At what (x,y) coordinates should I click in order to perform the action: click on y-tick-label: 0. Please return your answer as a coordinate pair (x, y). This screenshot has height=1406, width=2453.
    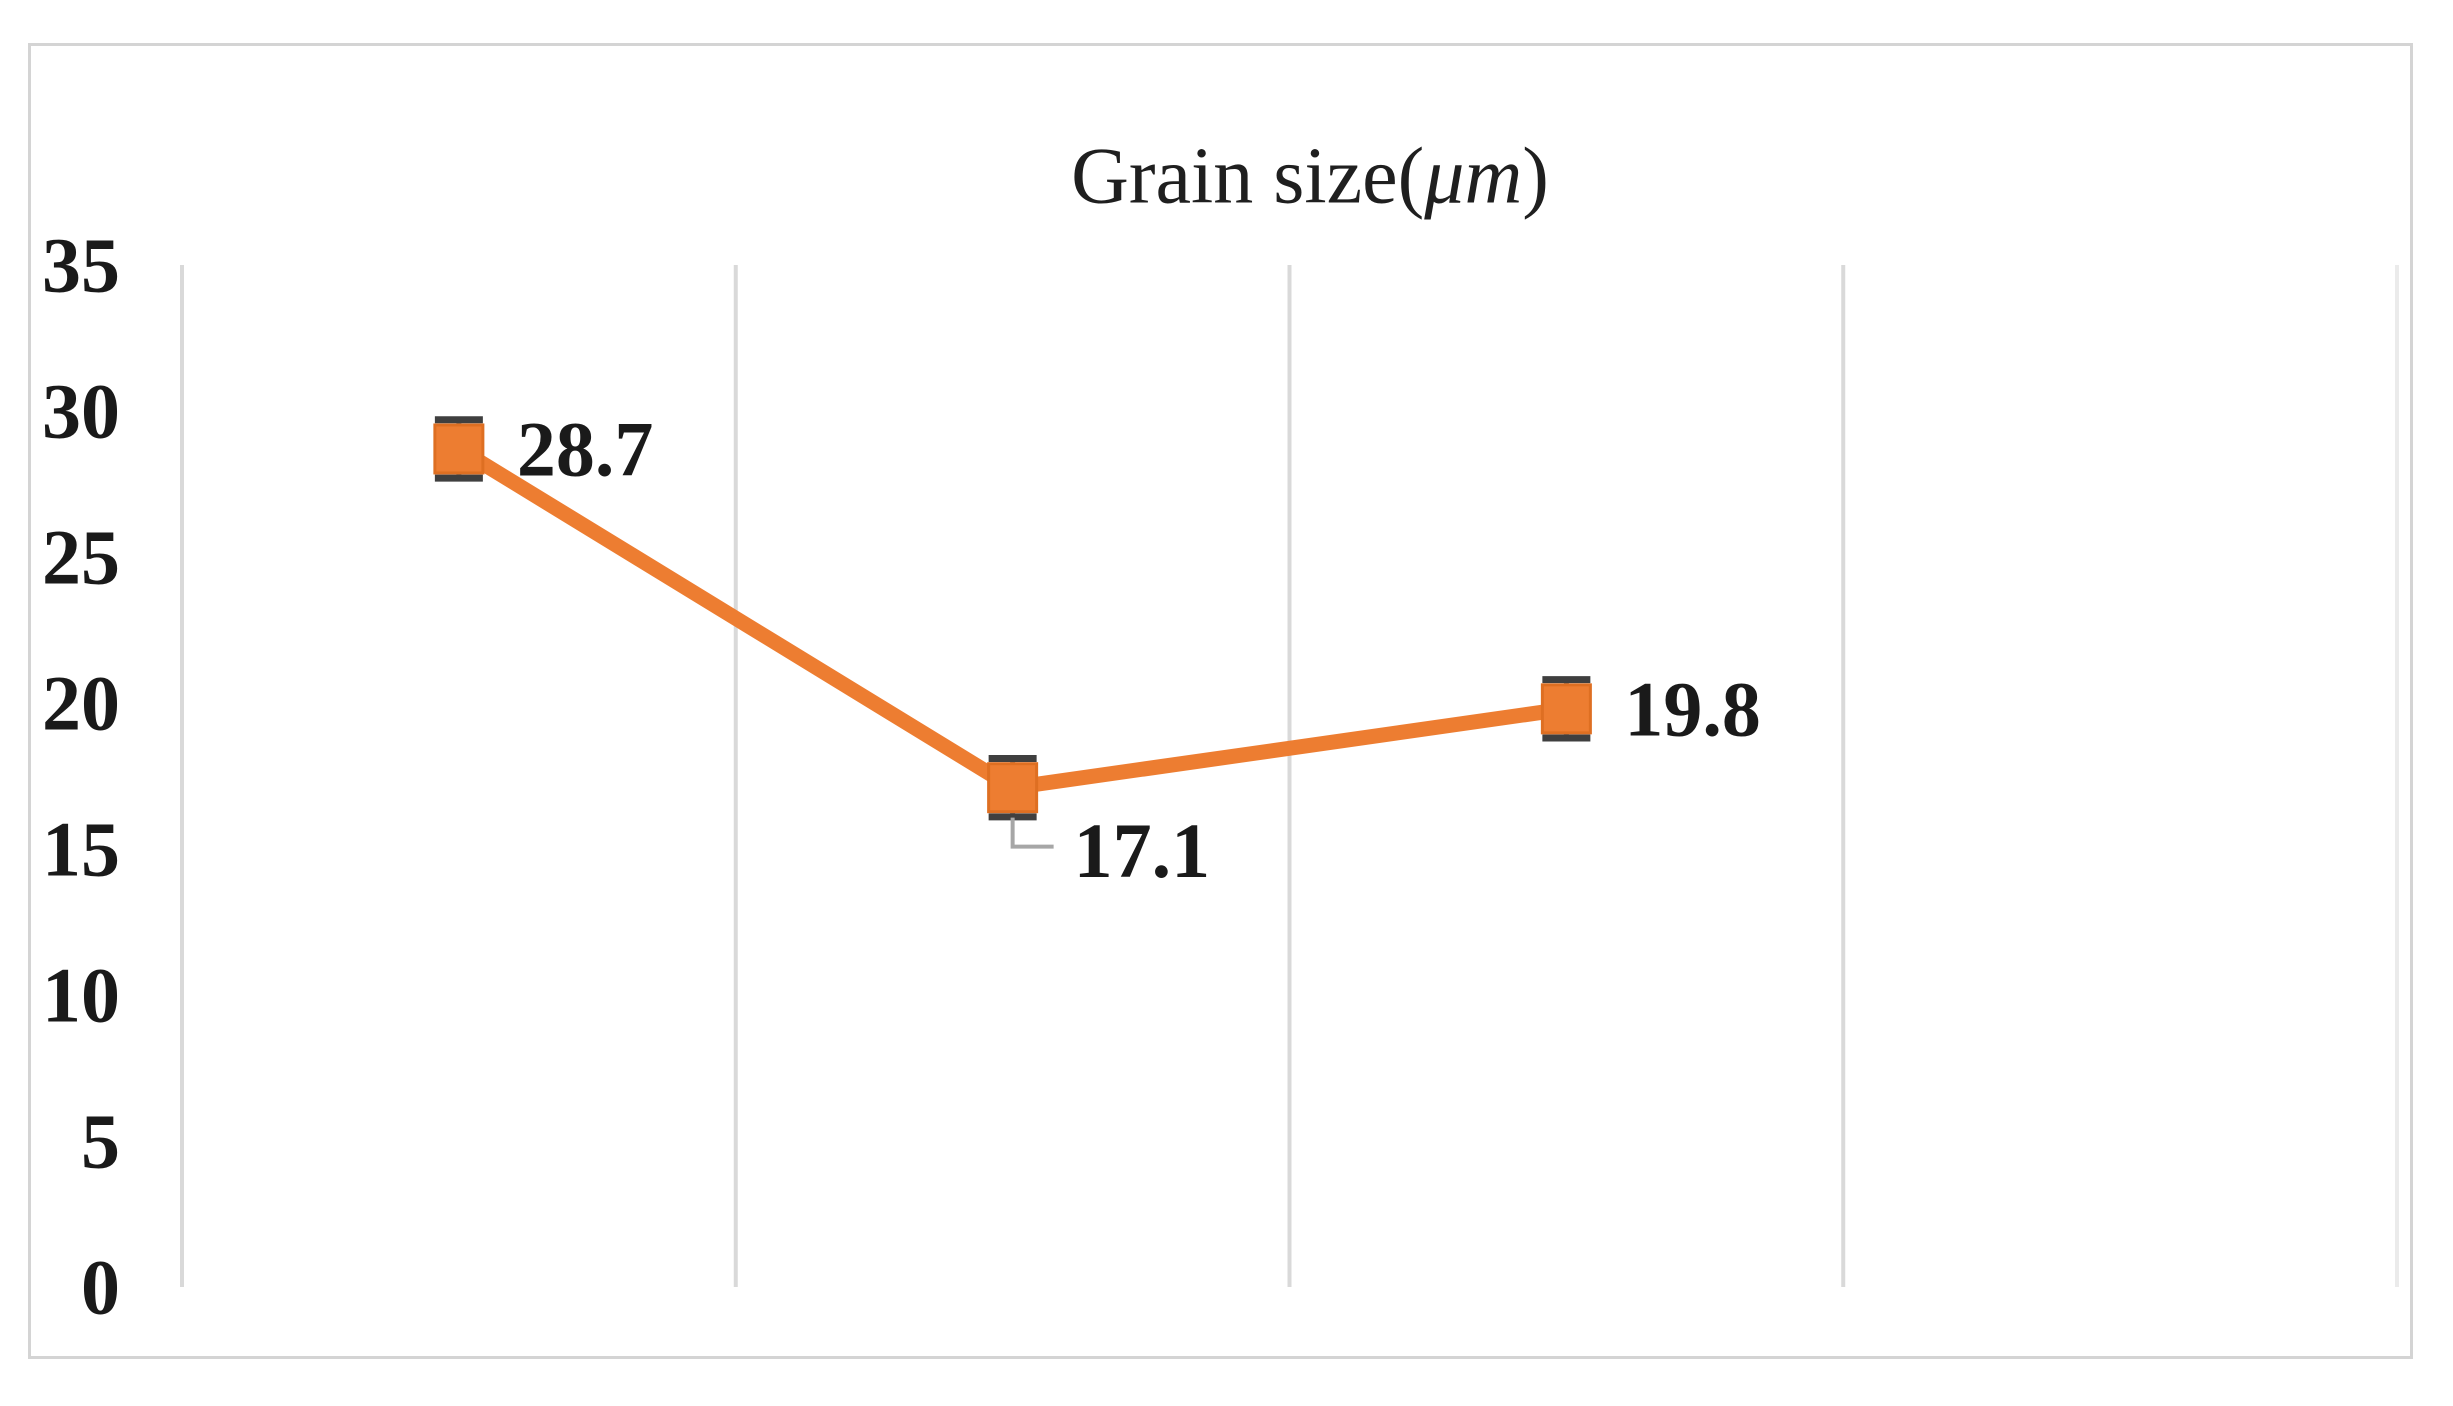
    Looking at the image, I should click on (100, 1287).